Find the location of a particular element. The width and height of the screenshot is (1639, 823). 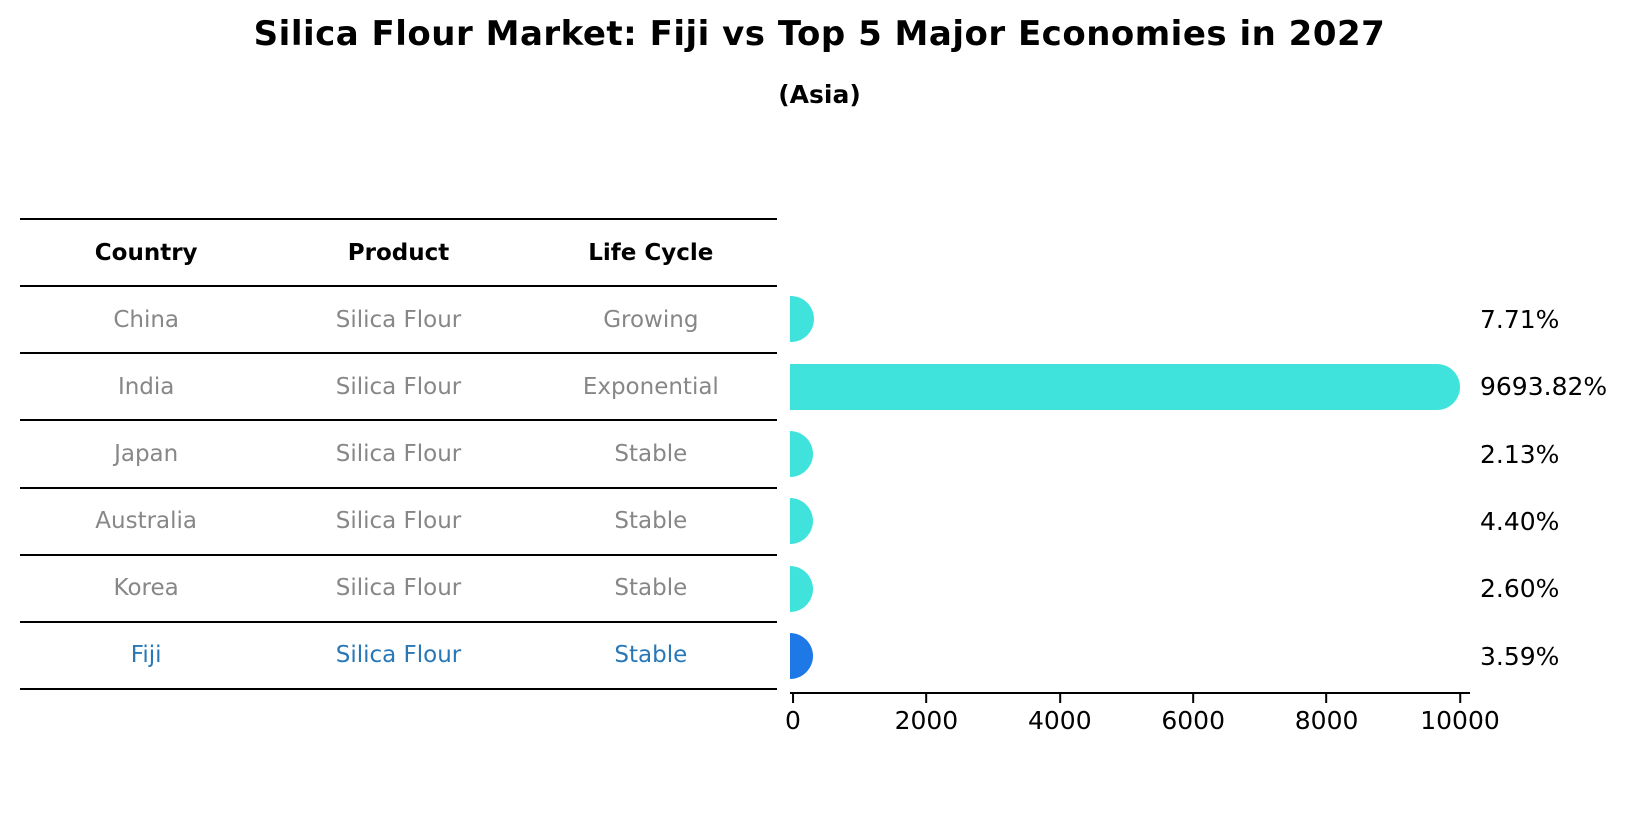

value-label-china: 7.71% is located at coordinates (1520, 319).